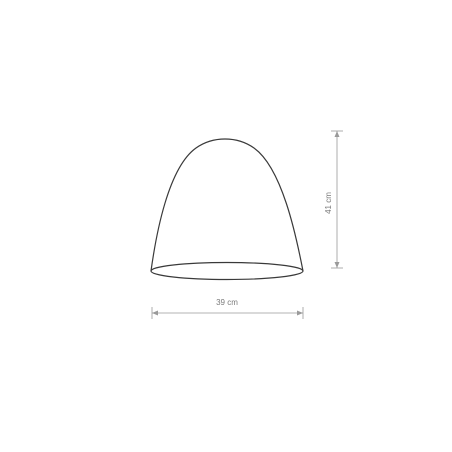 The image size is (452, 452). What do you see at coordinates (300, 313) in the screenshot?
I see `width-arrow-right` at bounding box center [300, 313].